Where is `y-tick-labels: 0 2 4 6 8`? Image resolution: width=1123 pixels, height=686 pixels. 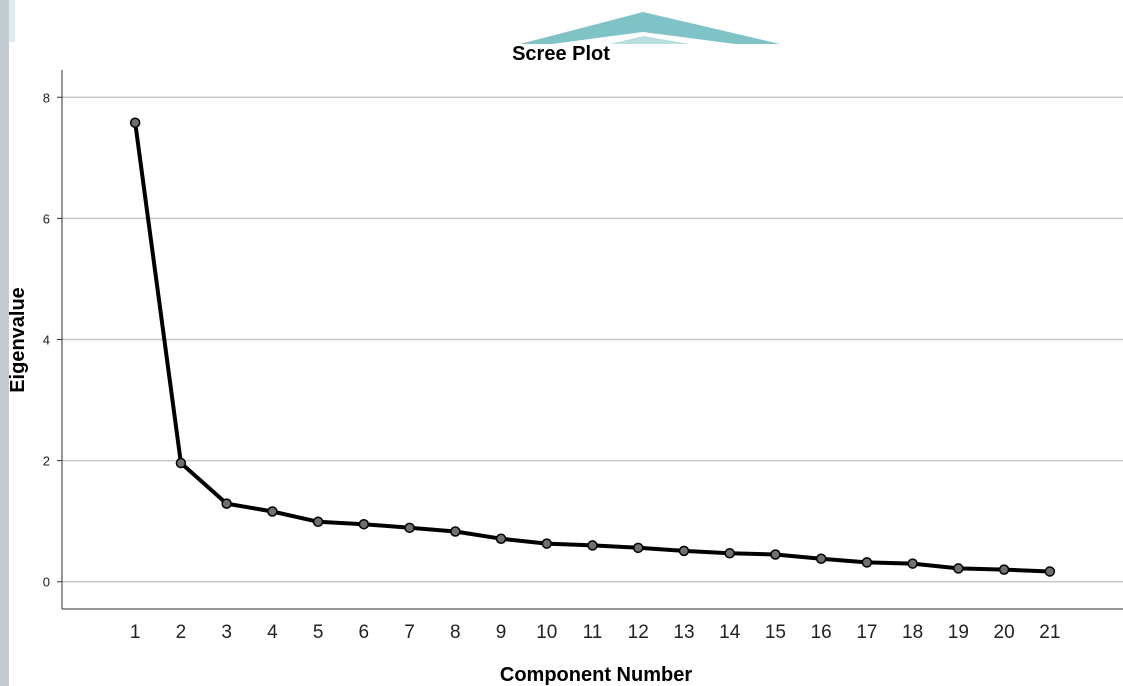 y-tick-labels: 0 2 4 6 8 is located at coordinates (52, 340).